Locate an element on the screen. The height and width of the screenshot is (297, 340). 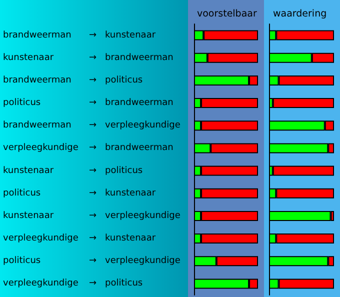
category-label: kunstenaar → brandweerman is located at coordinates (88, 57).